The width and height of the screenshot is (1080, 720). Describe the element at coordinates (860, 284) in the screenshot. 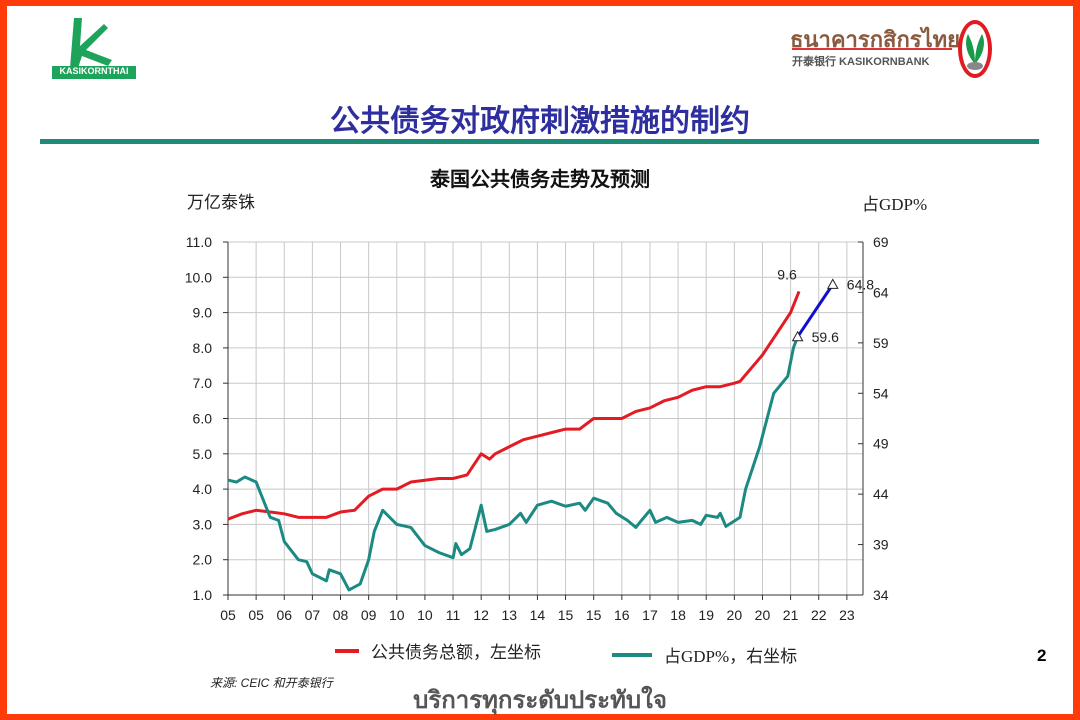

I see `data-label: 64.8` at that location.